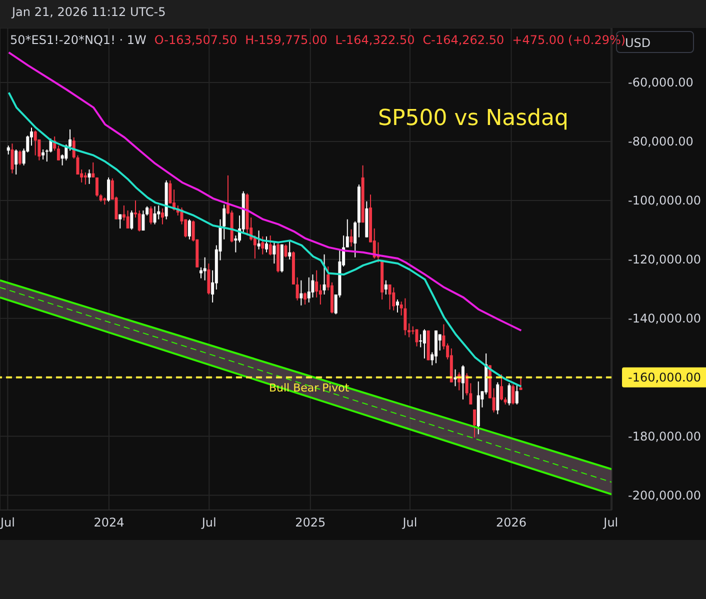 Image resolution: width=706 pixels, height=599 pixels. I want to click on annotation: C-164,262.50, so click(463, 40).